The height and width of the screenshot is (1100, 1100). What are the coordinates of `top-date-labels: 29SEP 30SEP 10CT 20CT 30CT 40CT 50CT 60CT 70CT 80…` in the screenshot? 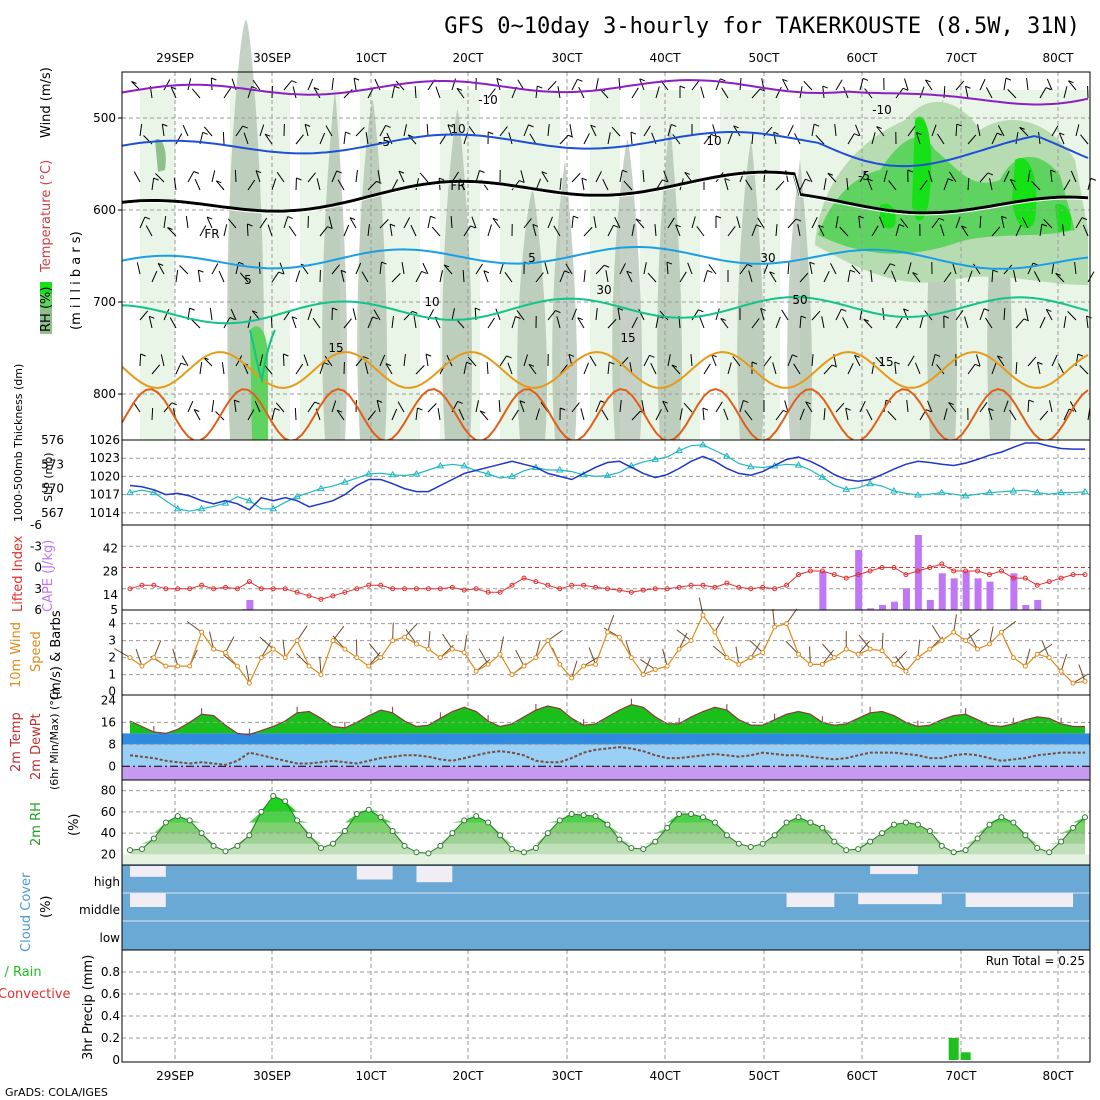 It's located at (615, 58).